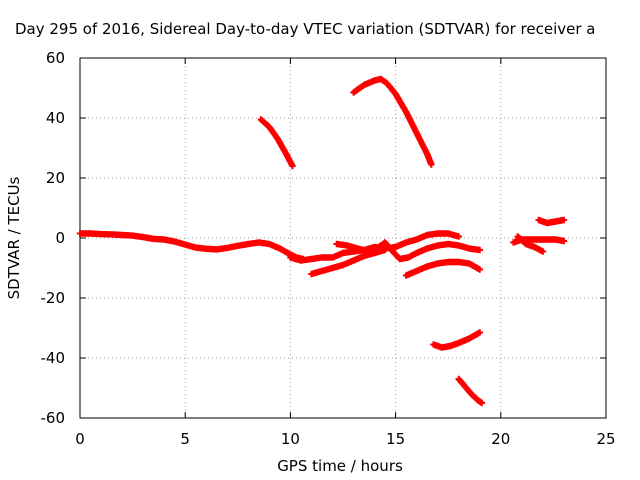 The image size is (640, 480). What do you see at coordinates (55, 58) in the screenshot?
I see `y-tick-label: 60` at bounding box center [55, 58].